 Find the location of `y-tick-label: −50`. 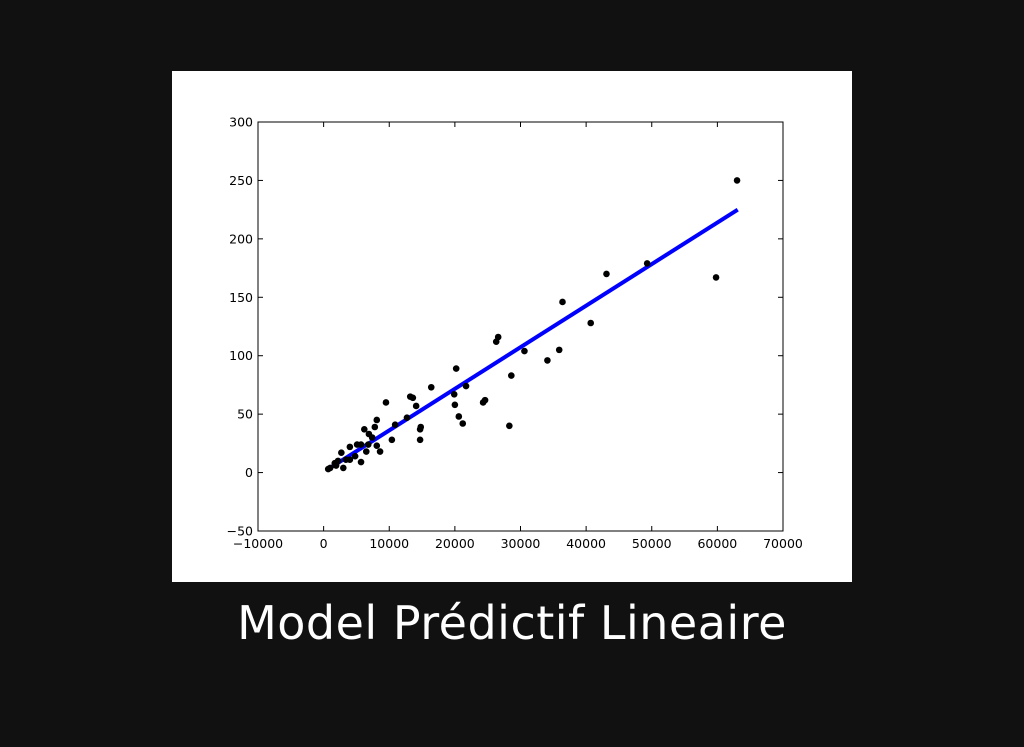

y-tick-label: −50 is located at coordinates (240, 531).